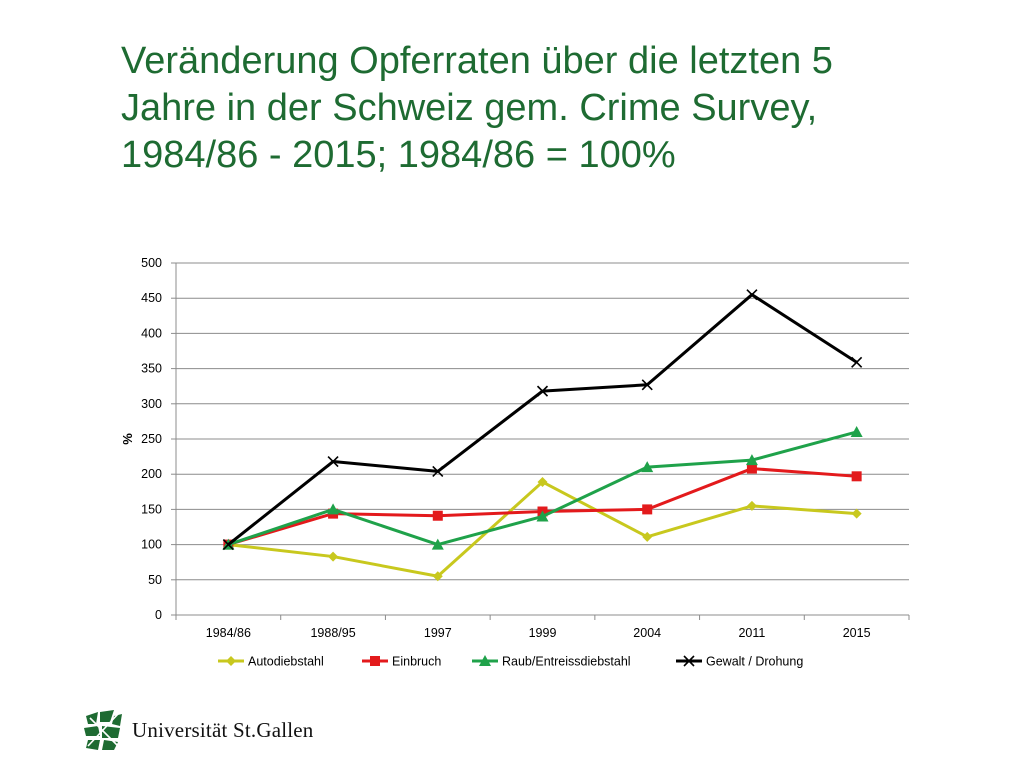 The width and height of the screenshot is (1024, 768). I want to click on x-tick-label: 1984/86, so click(228, 633).